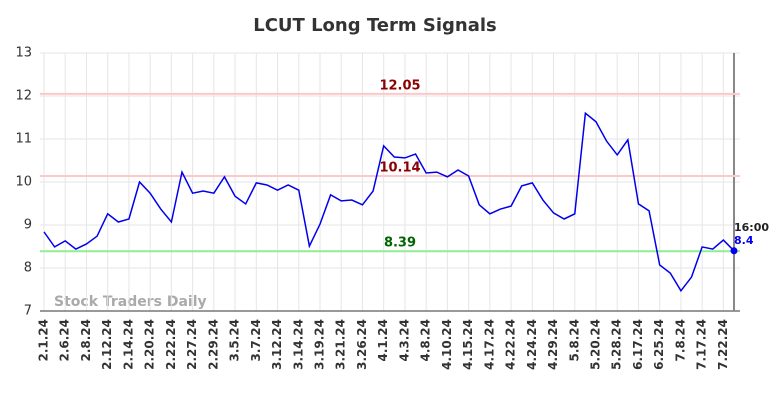 Image resolution: width=784 pixels, height=402 pixels. Describe the element at coordinates (702, 344) in the screenshot. I see `x-tick-label: 7.17.24` at that location.